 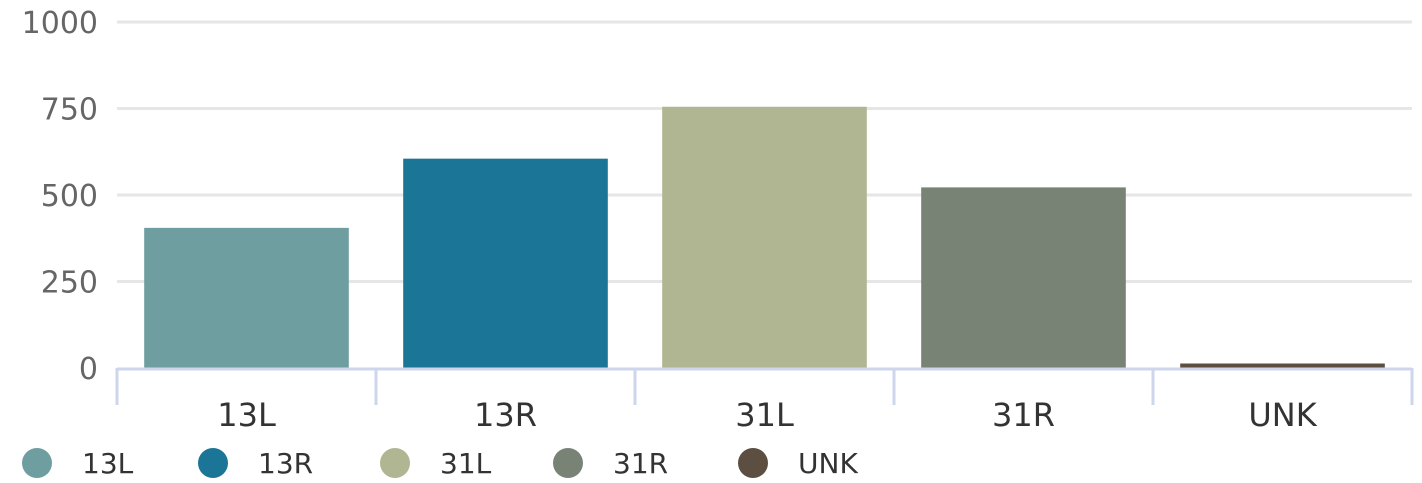 What do you see at coordinates (505, 415) in the screenshot?
I see `x-tick-label-13r: 13R` at bounding box center [505, 415].